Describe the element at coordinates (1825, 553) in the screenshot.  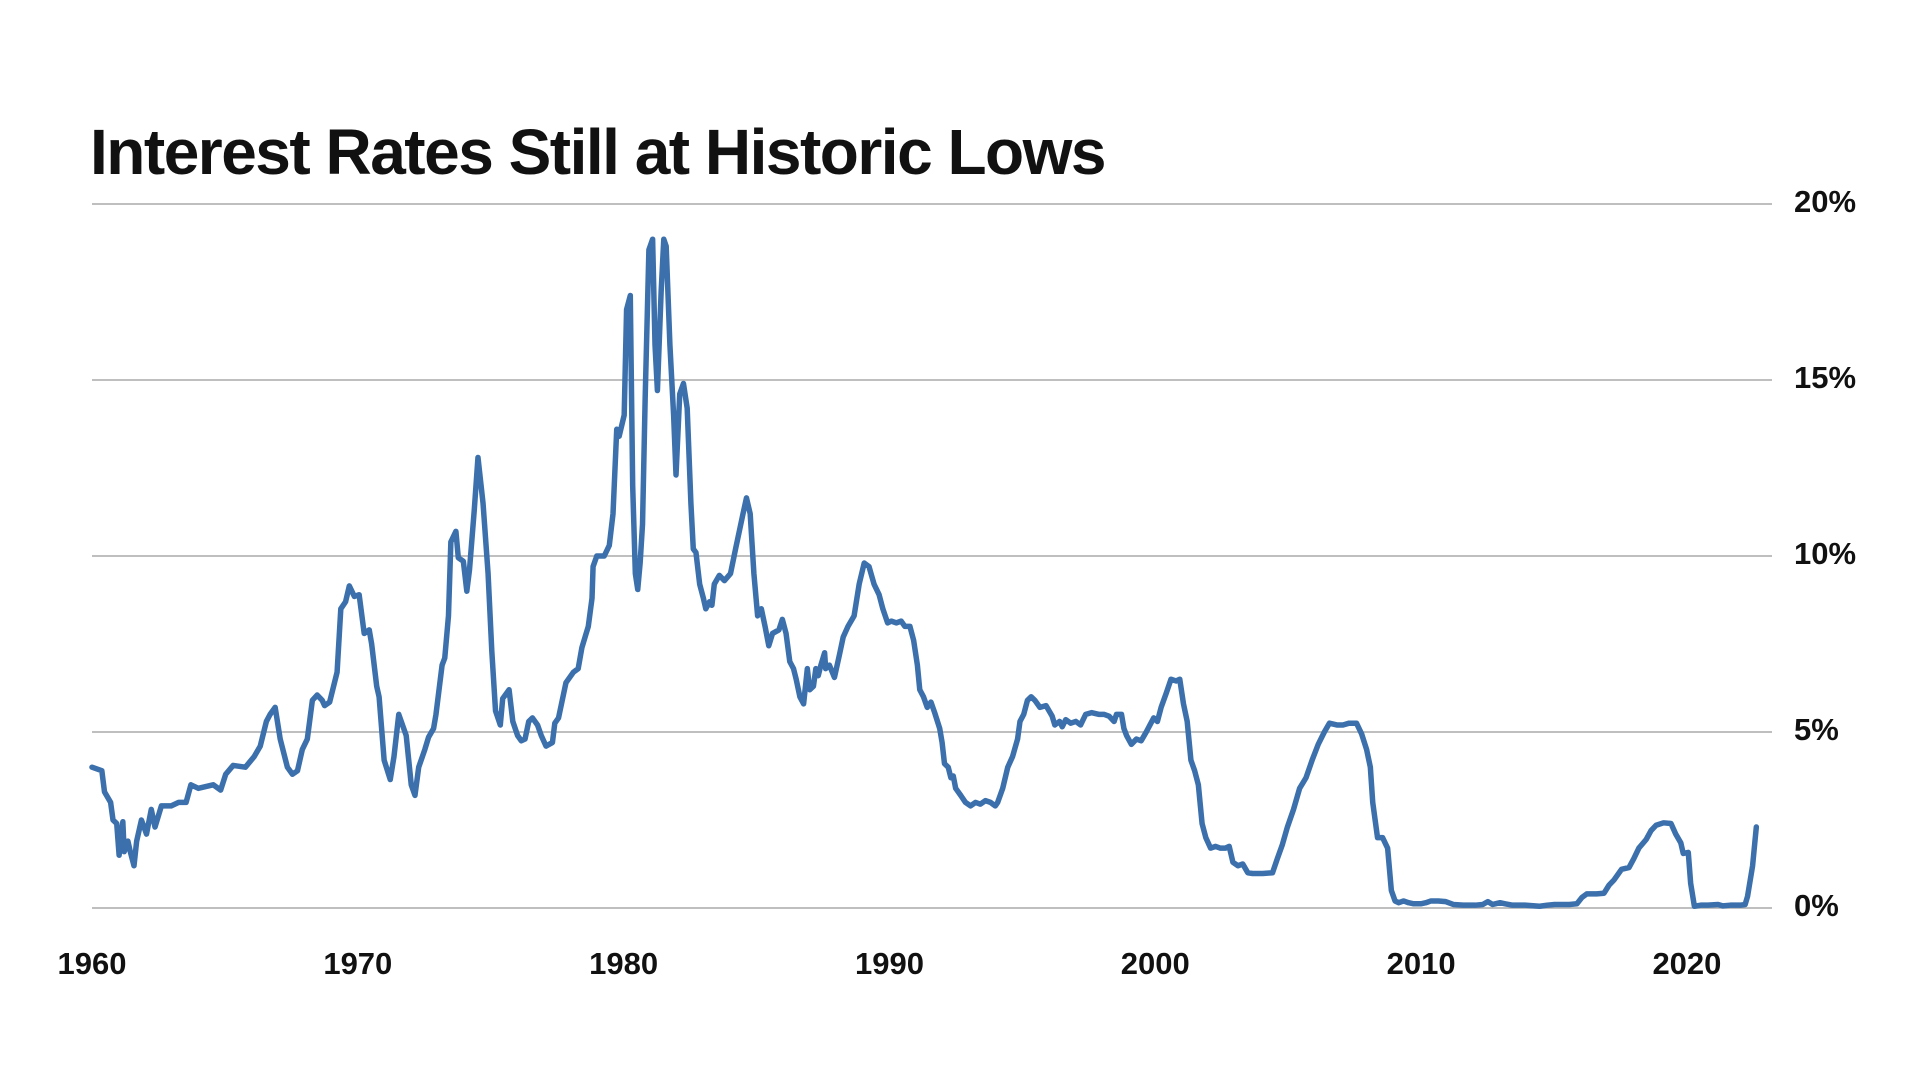
I see `y-tick-label: 10%` at that location.